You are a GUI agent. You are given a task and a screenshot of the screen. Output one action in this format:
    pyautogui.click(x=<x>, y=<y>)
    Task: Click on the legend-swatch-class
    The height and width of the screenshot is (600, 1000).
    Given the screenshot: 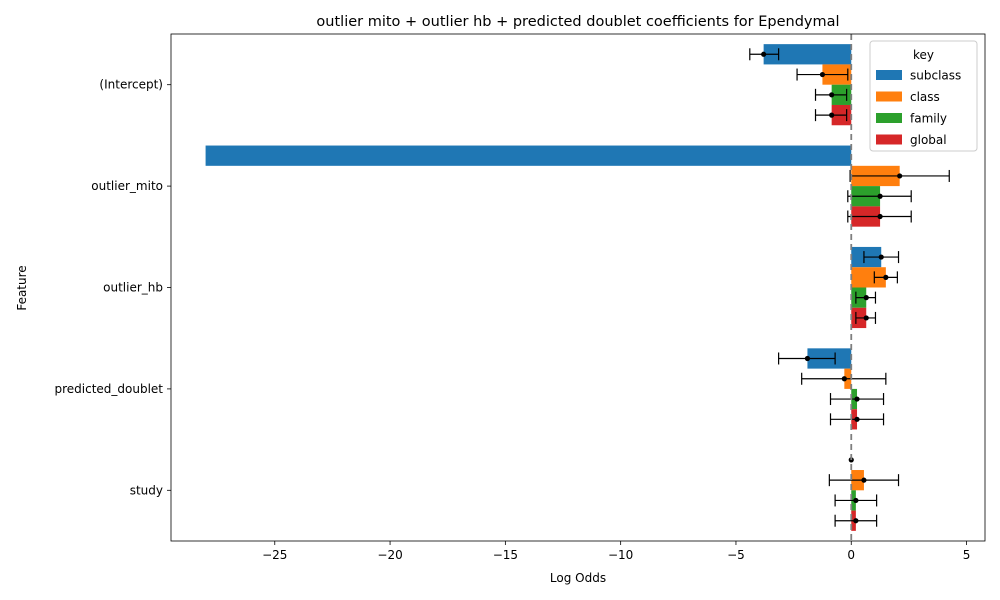 What is the action you would take?
    pyautogui.click(x=889, y=96)
    